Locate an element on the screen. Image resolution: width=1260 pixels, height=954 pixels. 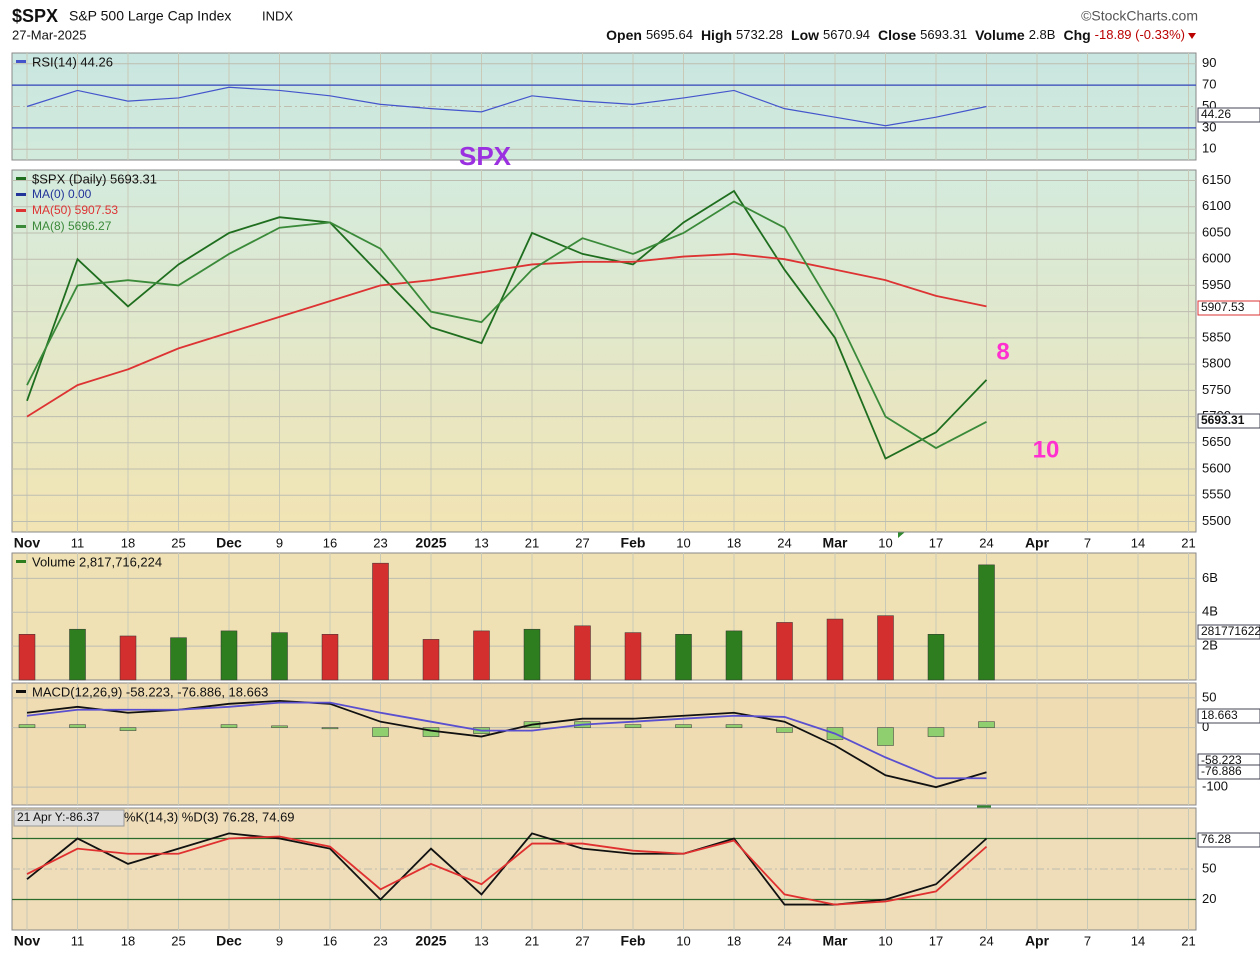
stat-value: 5693.31 is located at coordinates (943, 34).